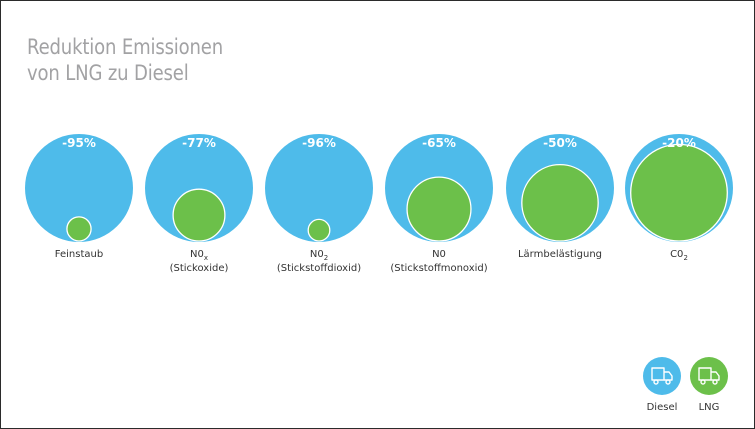  I want to click on category-label-subscript-no2-stickstoffdioxid: 2, so click(326, 258).